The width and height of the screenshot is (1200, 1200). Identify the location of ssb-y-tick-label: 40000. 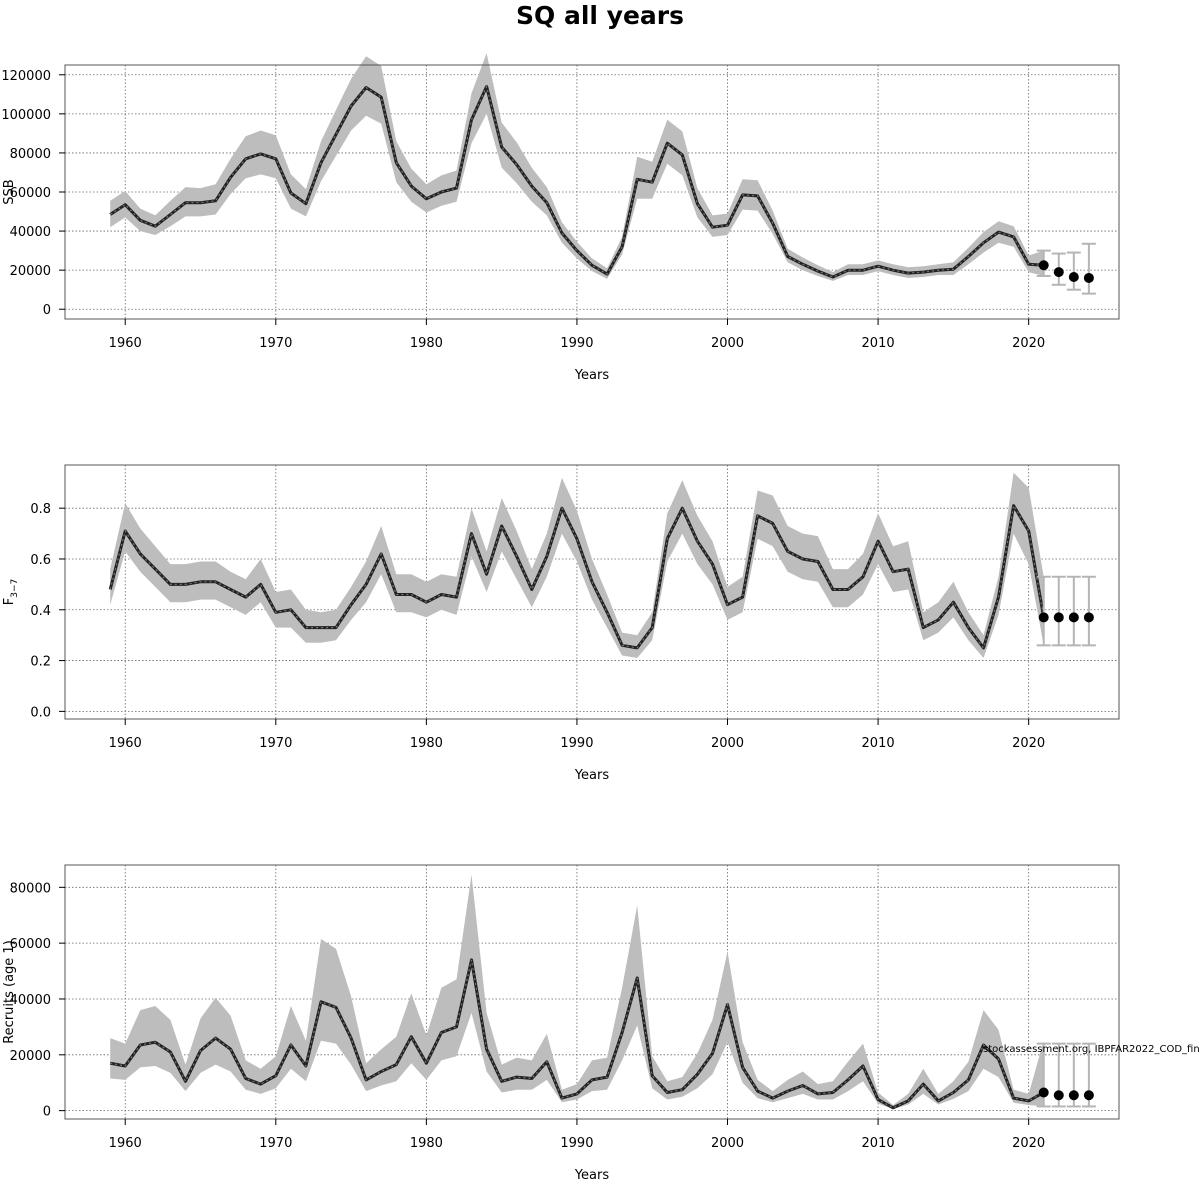
(30, 232).